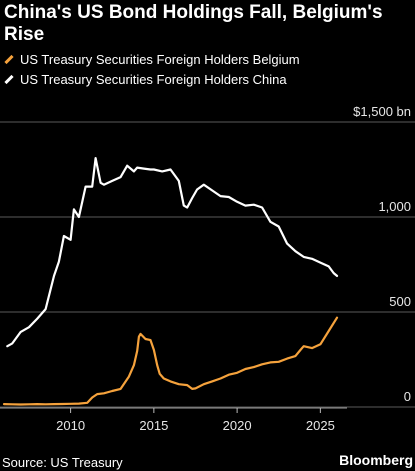  I want to click on y-tick-label-0: 0, so click(407, 396).